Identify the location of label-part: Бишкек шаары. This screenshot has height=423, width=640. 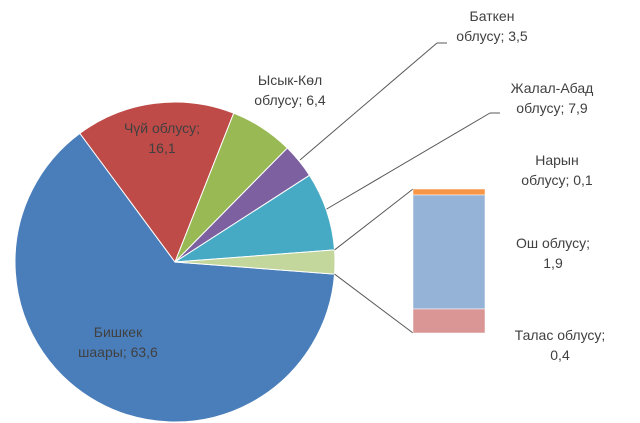
(110, 342).